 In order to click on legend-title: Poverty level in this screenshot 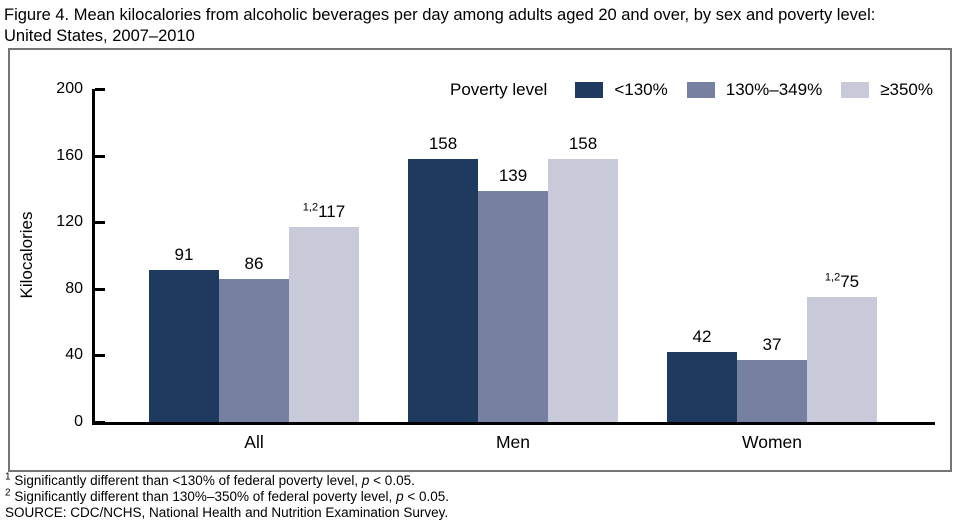, I will do `click(499, 89)`.